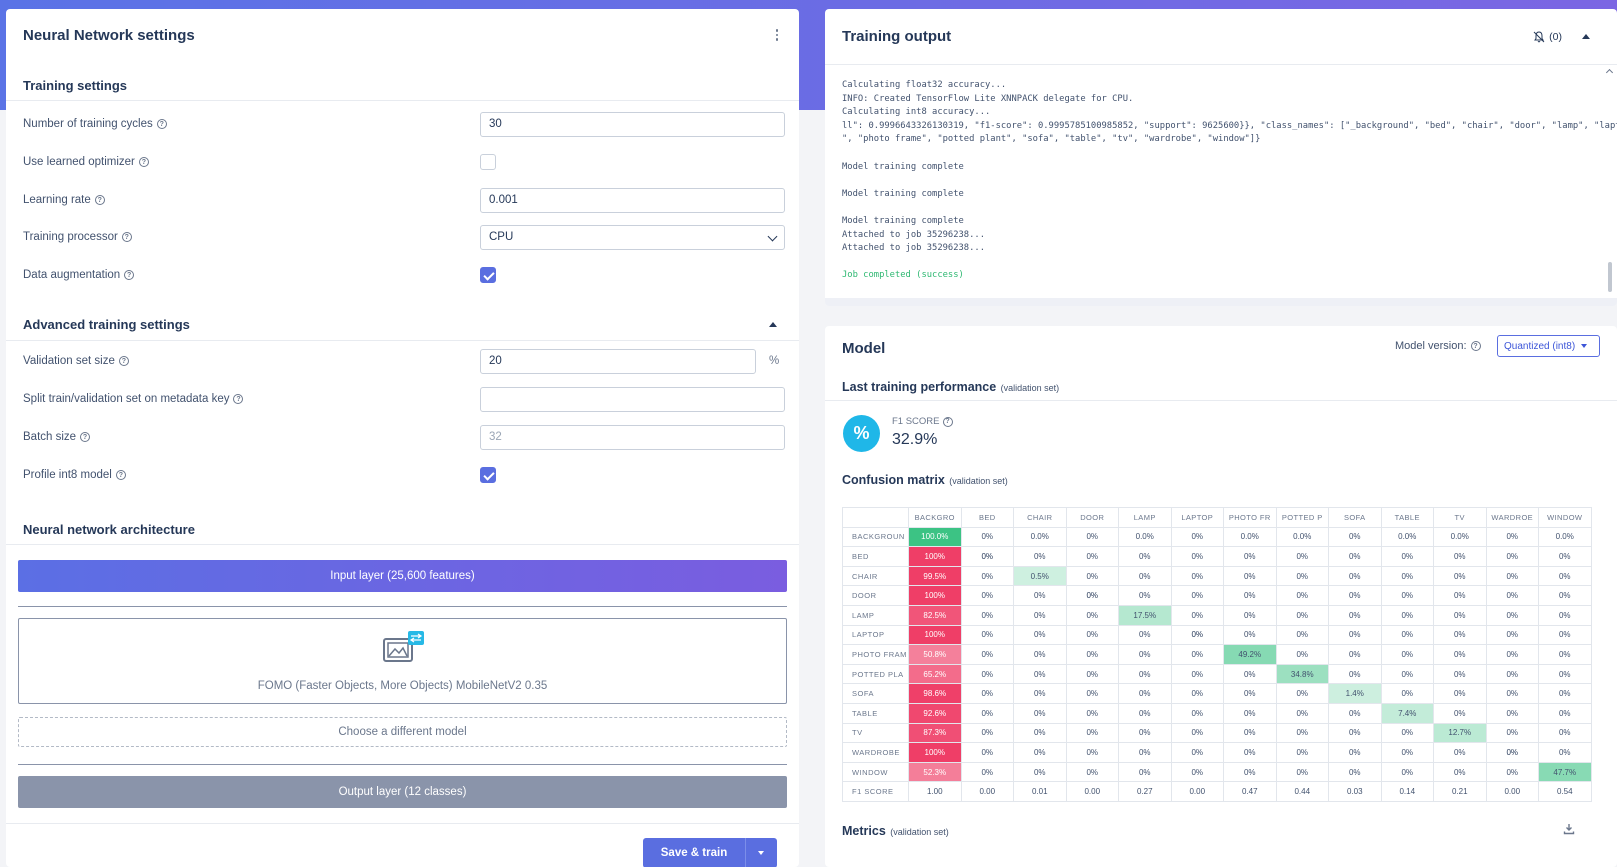 The height and width of the screenshot is (867, 1617). What do you see at coordinates (1217, 263) in the screenshot?
I see `log-line` at bounding box center [1217, 263].